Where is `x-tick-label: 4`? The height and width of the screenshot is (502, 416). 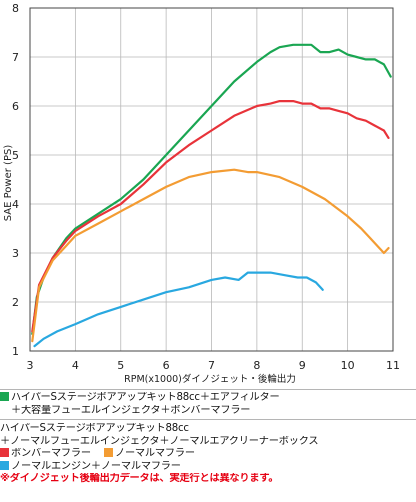
x-tick-label: 4 is located at coordinates (75, 365).